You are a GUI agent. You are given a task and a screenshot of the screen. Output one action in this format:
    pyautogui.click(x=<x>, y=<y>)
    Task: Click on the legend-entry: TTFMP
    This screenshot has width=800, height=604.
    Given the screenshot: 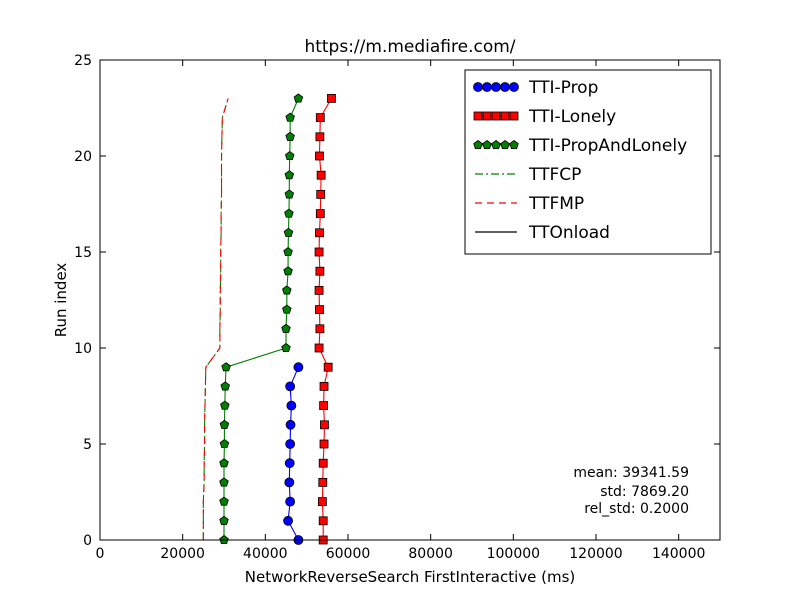 What is the action you would take?
    pyautogui.click(x=529, y=204)
    